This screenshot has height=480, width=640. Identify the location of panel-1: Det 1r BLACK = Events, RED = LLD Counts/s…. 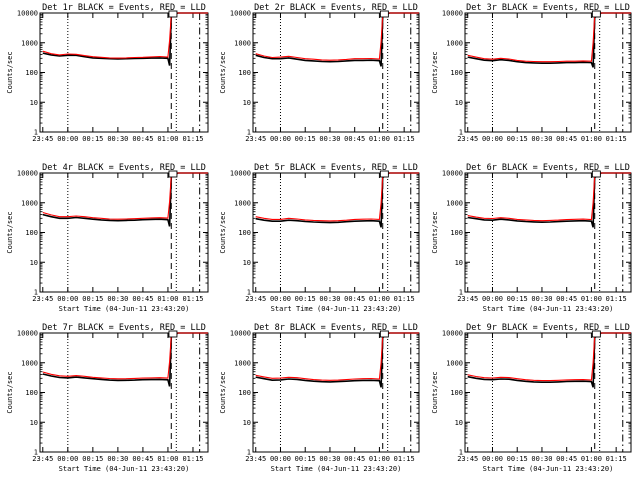
(107, 73).